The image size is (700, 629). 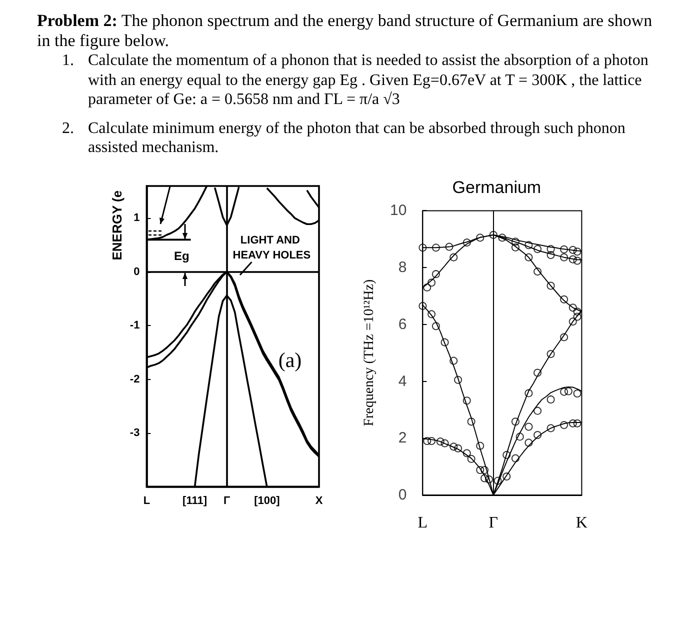 I want to click on y-tick-label: 8, so click(x=402, y=267).